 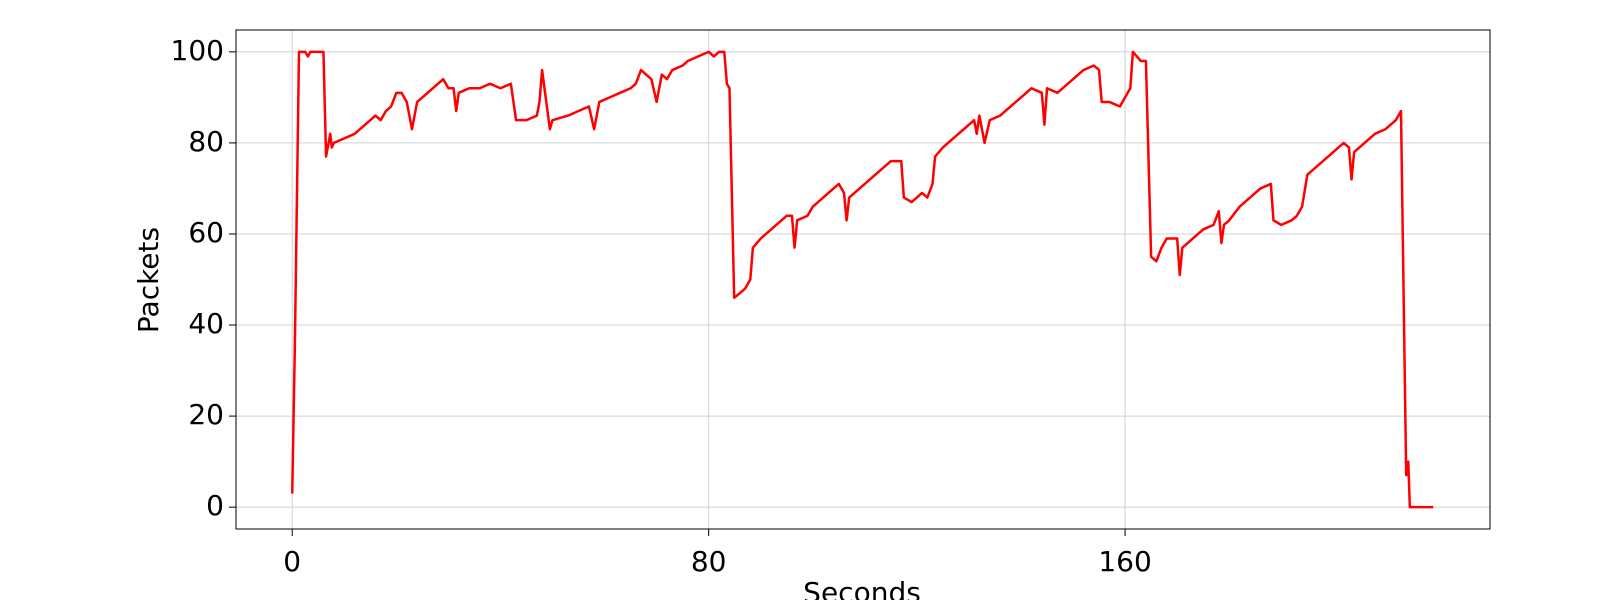 I want to click on y-tick-label: 100, so click(x=197, y=50).